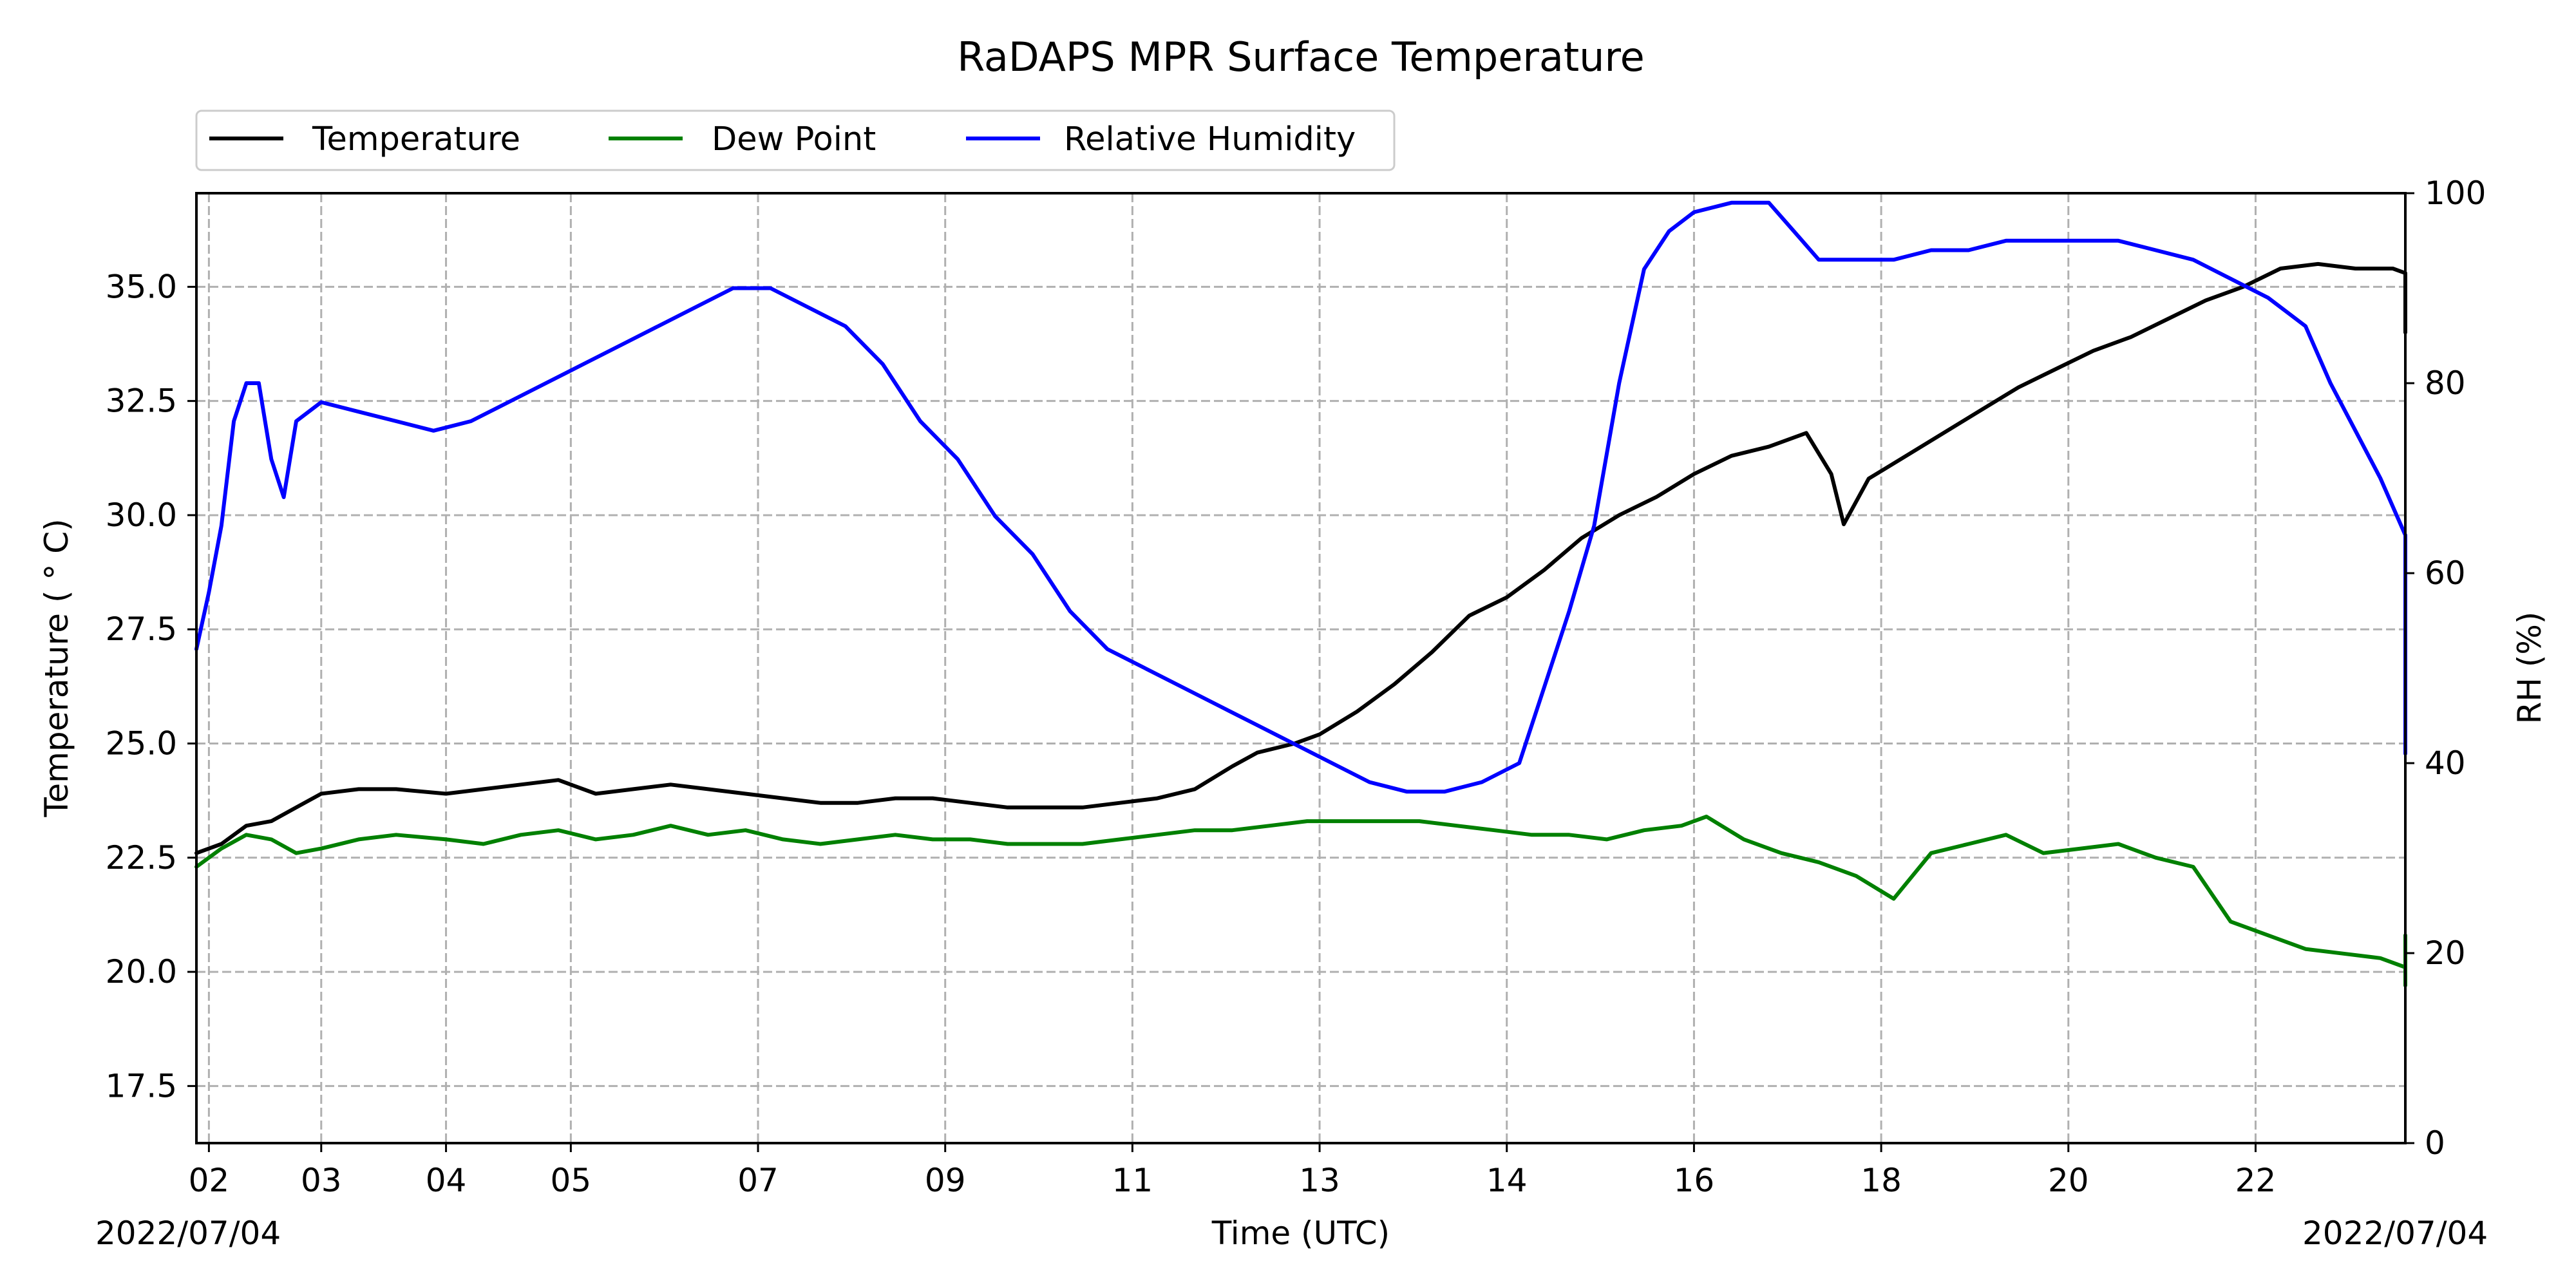 This screenshot has height=1288, width=2576. Describe the element at coordinates (1300, 902) in the screenshot. I see `series-line-dew-point` at that location.